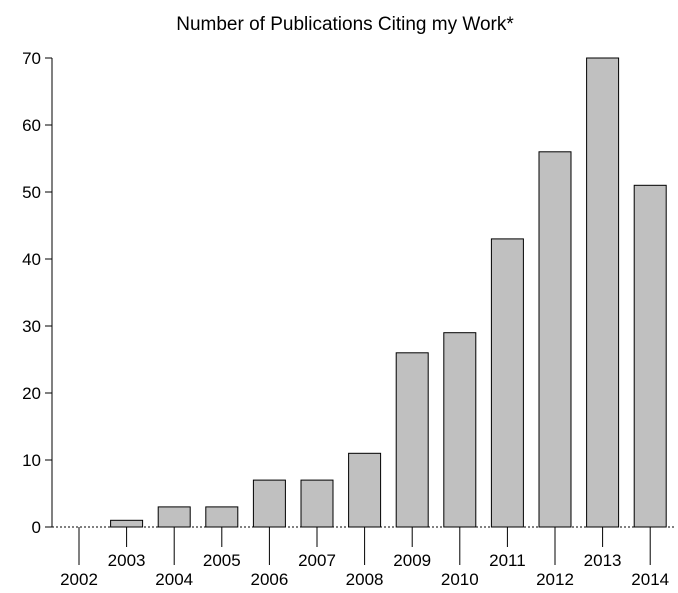 This screenshot has width=678, height=593. What do you see at coordinates (31, 393) in the screenshot?
I see `y-tick-label: 20` at bounding box center [31, 393].